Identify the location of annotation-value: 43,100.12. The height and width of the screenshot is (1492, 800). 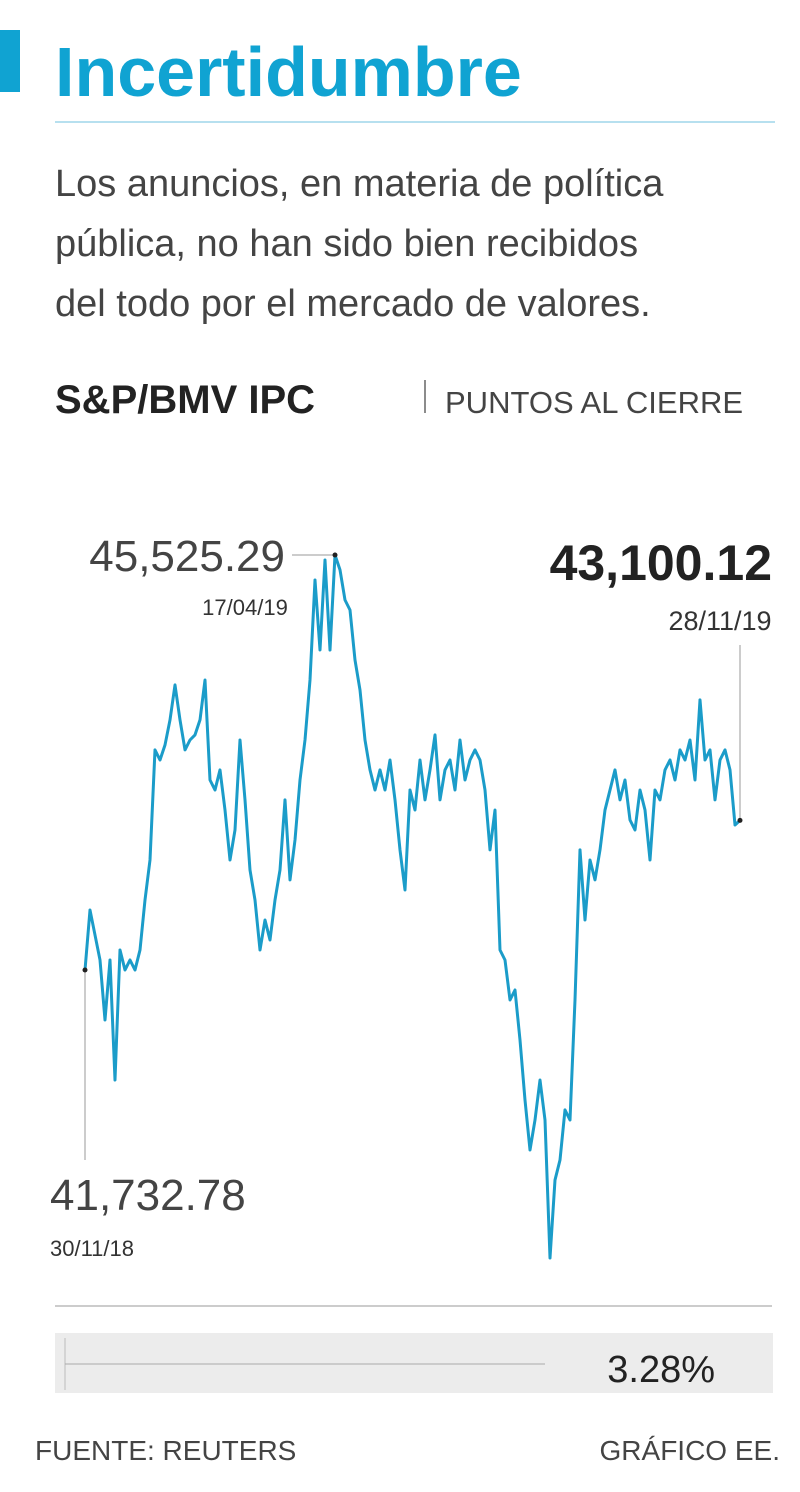
(661, 563).